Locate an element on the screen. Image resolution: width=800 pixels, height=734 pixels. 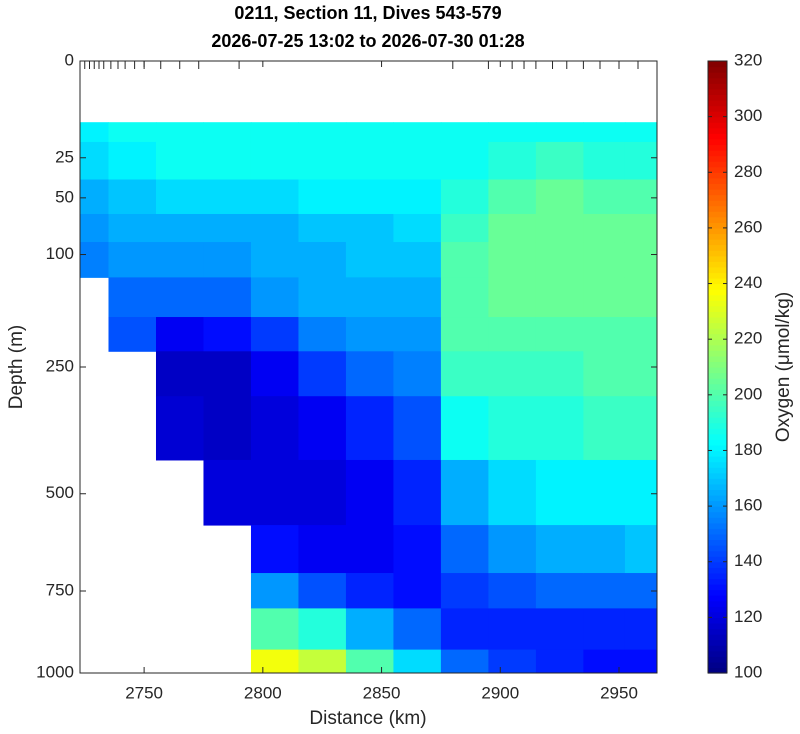
y-tick-label: 500 is located at coordinates (60, 492).